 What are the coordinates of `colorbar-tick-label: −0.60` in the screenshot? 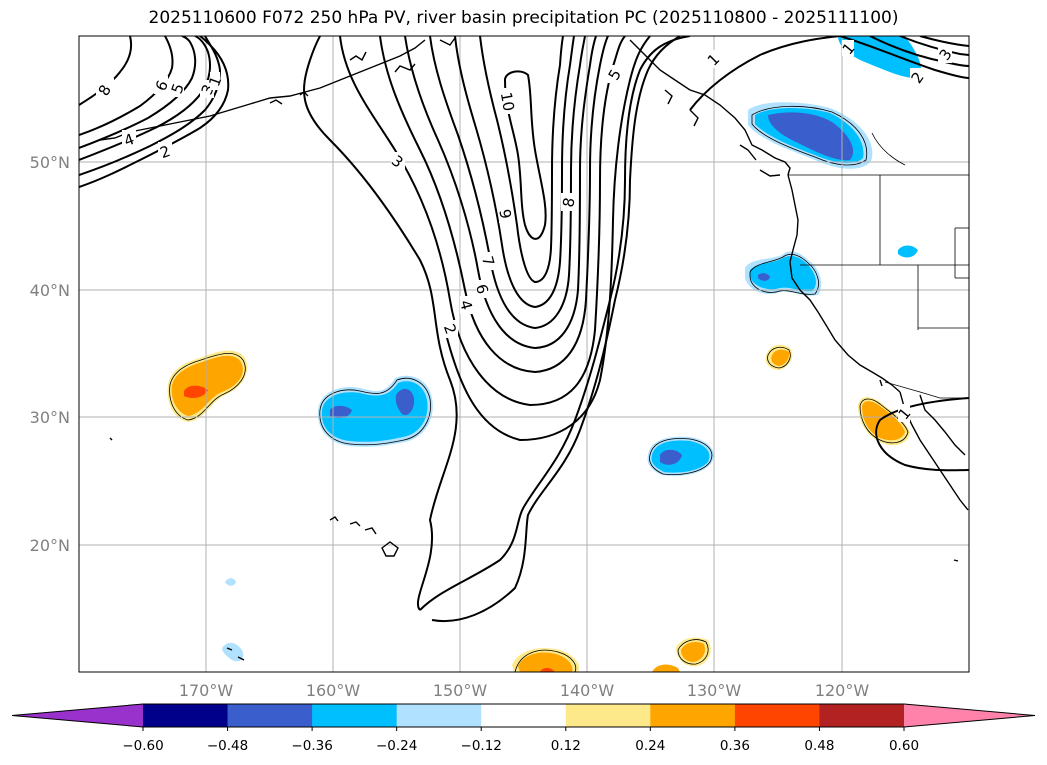 It's located at (142, 746).